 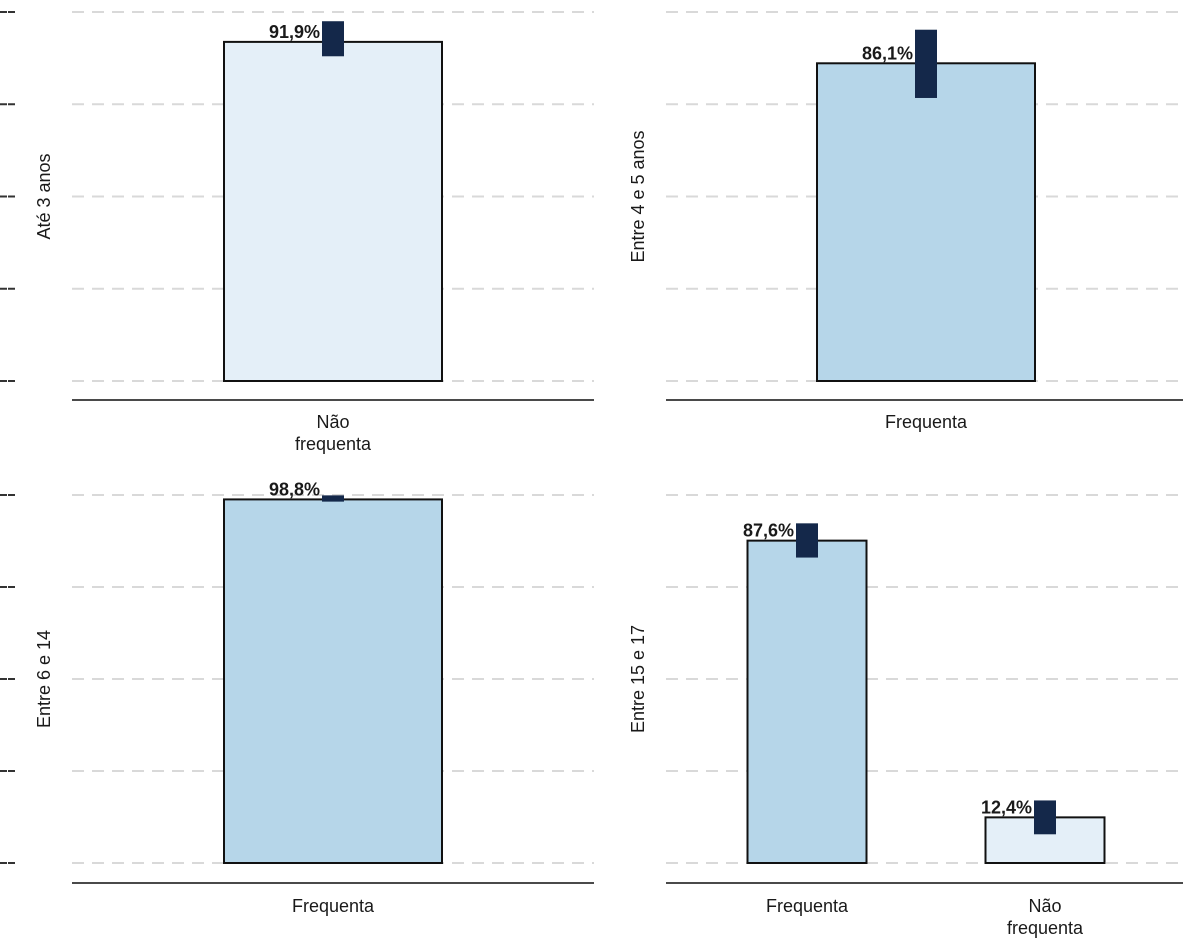 What do you see at coordinates (768, 531) in the screenshot?
I see `data-label: 87,6%` at bounding box center [768, 531].